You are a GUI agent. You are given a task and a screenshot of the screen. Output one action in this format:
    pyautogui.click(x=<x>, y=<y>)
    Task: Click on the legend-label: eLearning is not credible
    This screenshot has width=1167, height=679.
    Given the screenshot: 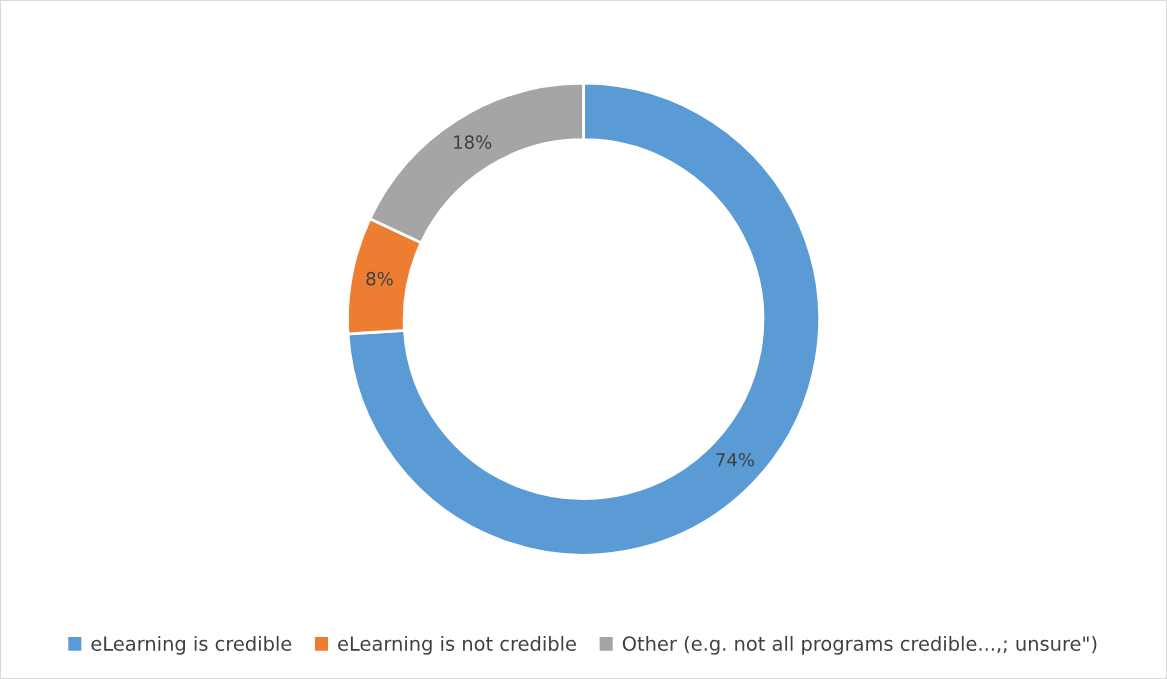 What is the action you would take?
    pyautogui.click(x=457, y=645)
    